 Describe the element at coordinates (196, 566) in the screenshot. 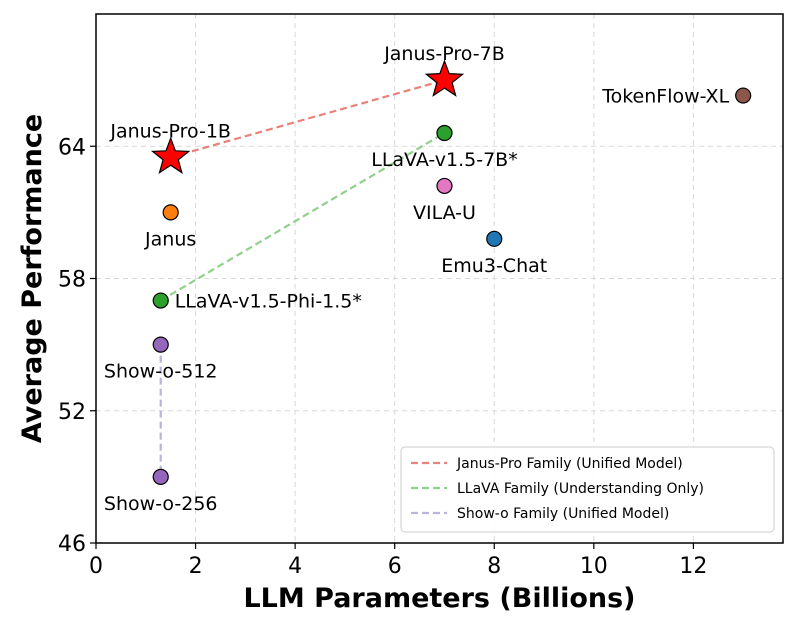

I see `x-tick-label: 2` at that location.